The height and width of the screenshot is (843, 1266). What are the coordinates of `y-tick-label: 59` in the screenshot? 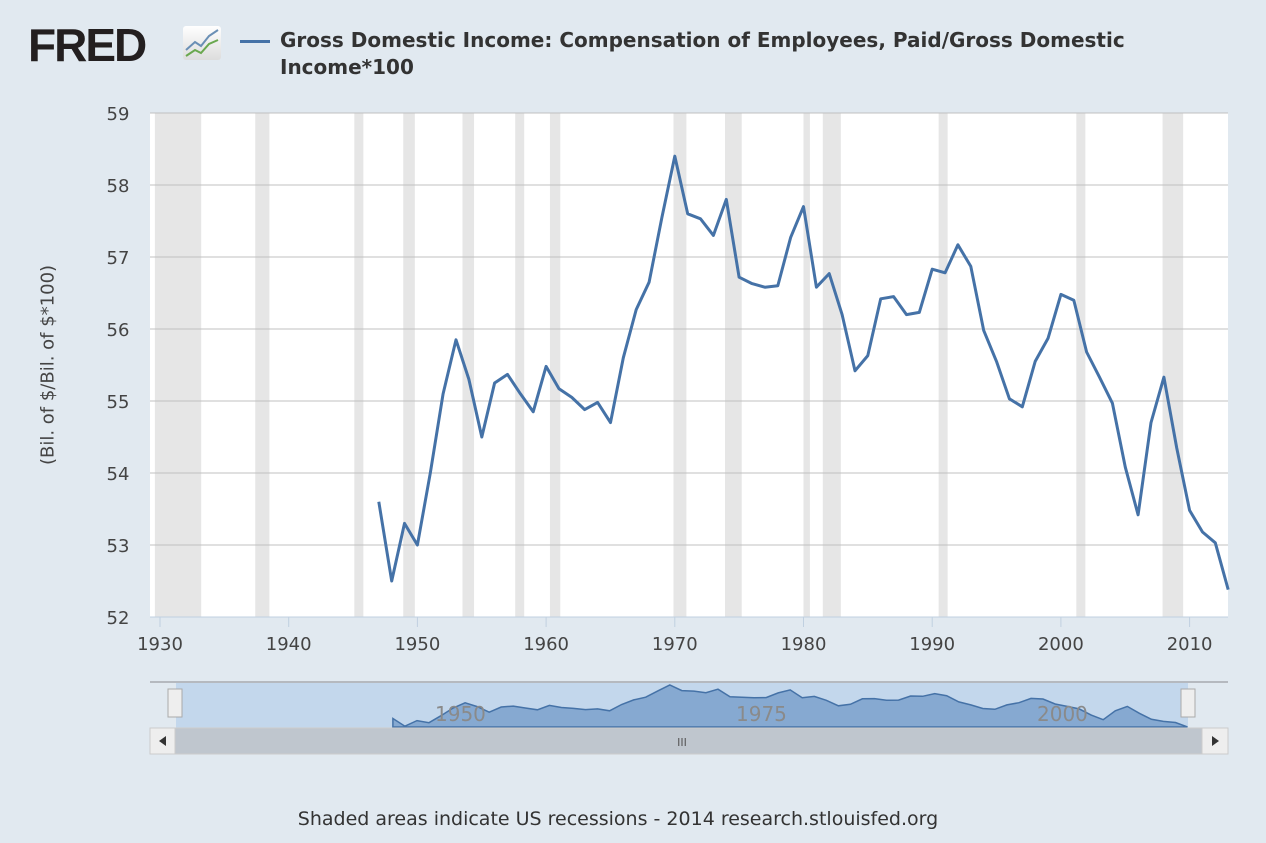 It's located at (118, 114).